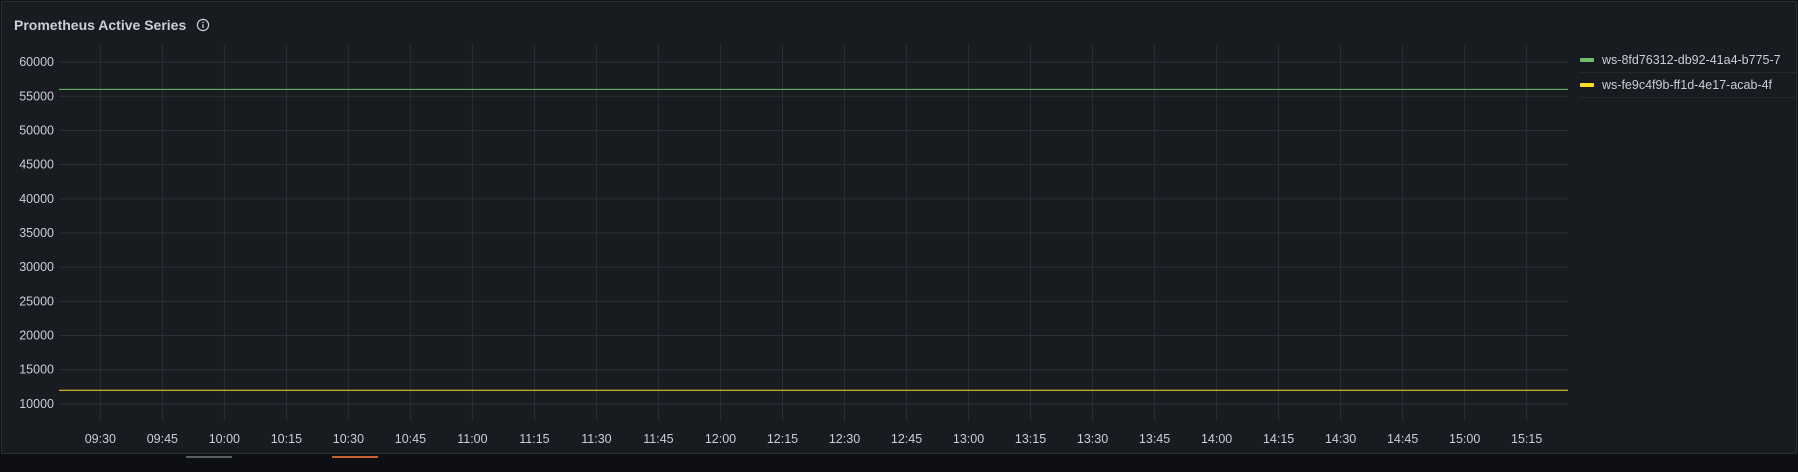  Describe the element at coordinates (36, 199) in the screenshot. I see `y-tick-label: 40000` at that location.